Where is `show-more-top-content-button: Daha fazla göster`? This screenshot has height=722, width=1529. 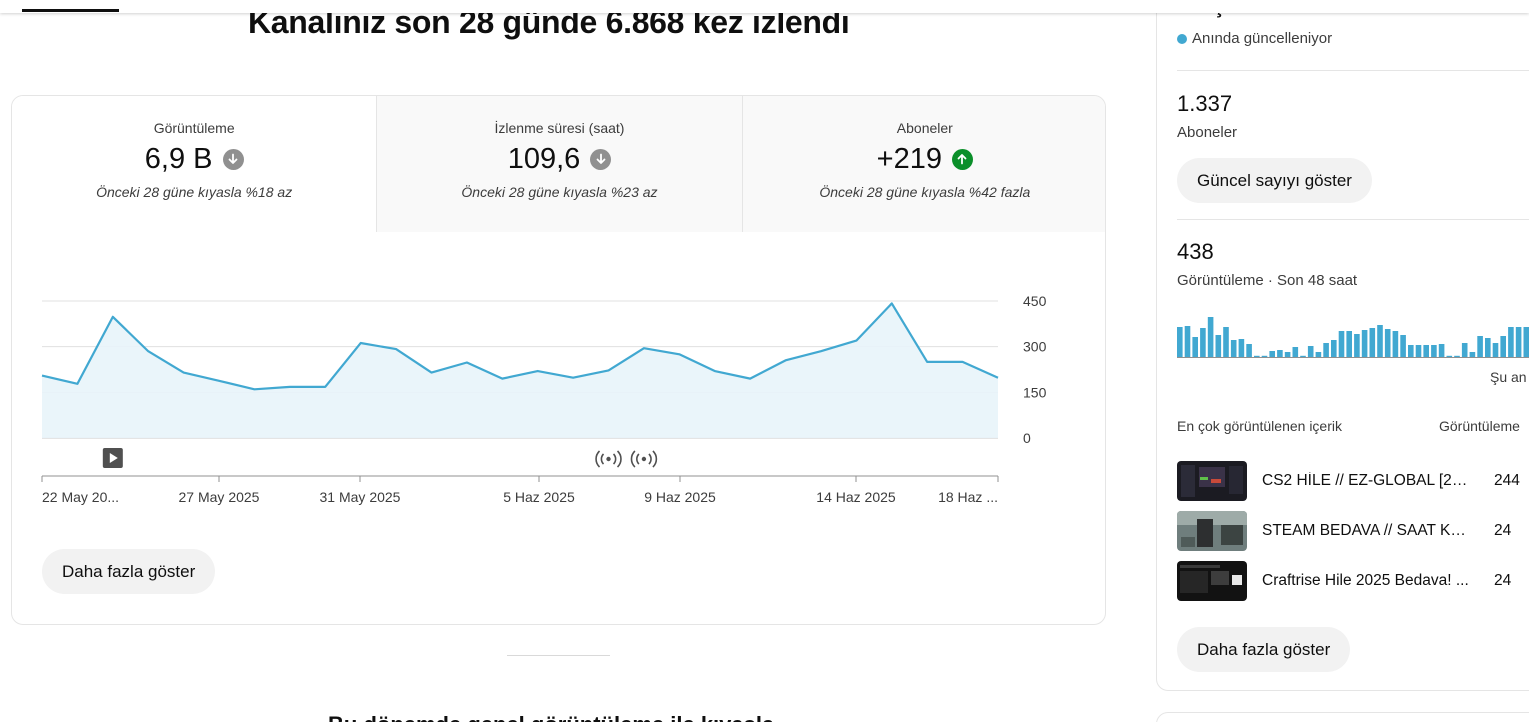
show-more-top-content-button: Daha fazla göster is located at coordinates (1264, 649).